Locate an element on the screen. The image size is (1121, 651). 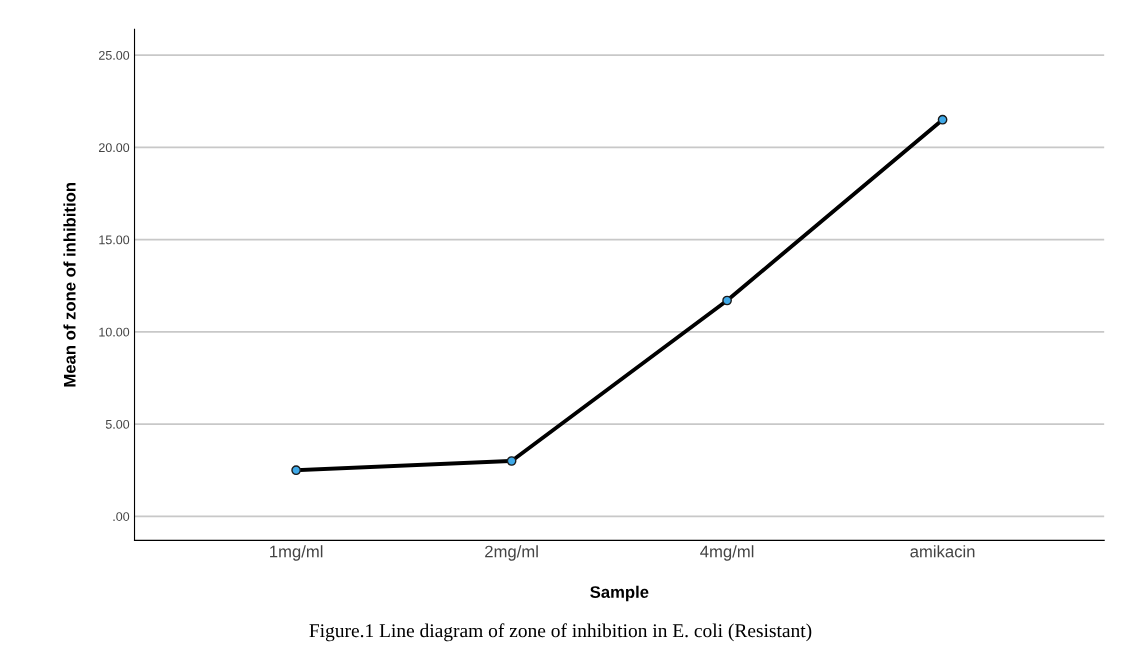
y-tick-label: 20.00 is located at coordinates (114, 148).